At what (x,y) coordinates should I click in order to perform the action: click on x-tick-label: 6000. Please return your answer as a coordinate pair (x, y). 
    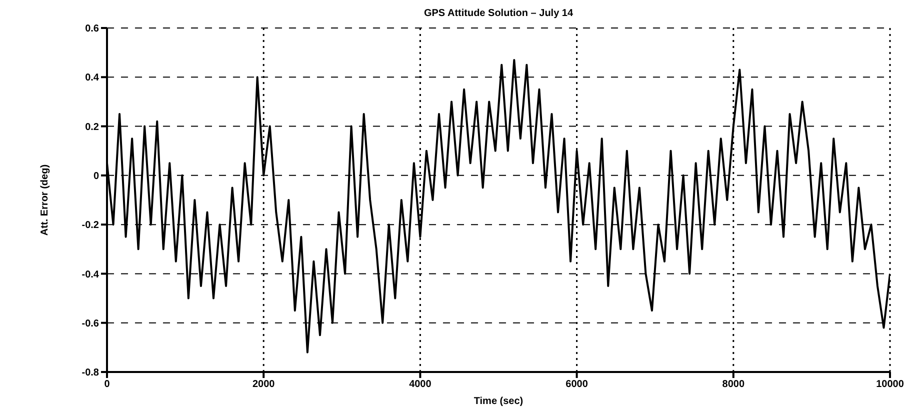
    Looking at the image, I should click on (577, 384).